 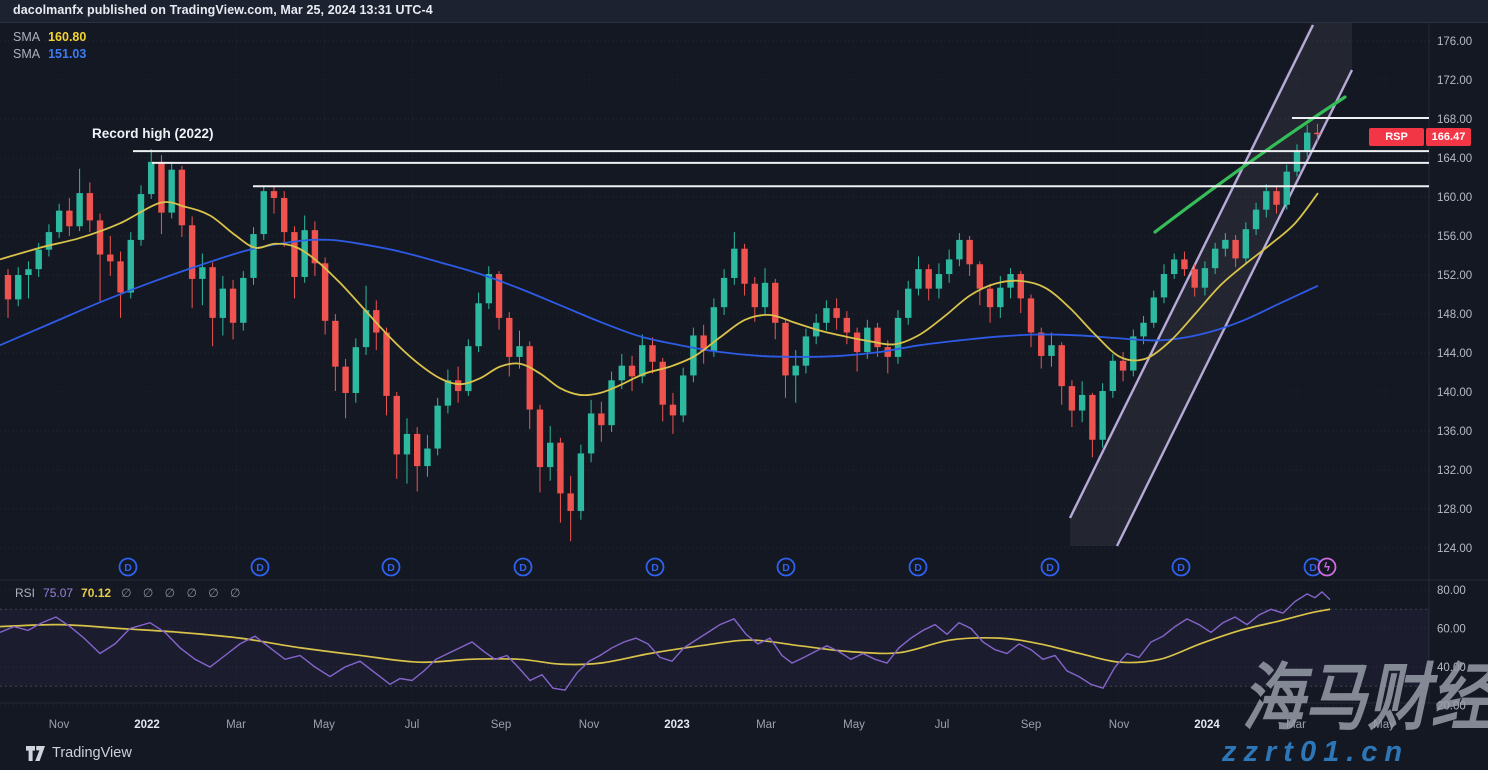 I want to click on rsi-legend: RSI 75.07 70.12 ∅ ∅ ∅ ∅ ∅ ∅, so click(x=129, y=593).